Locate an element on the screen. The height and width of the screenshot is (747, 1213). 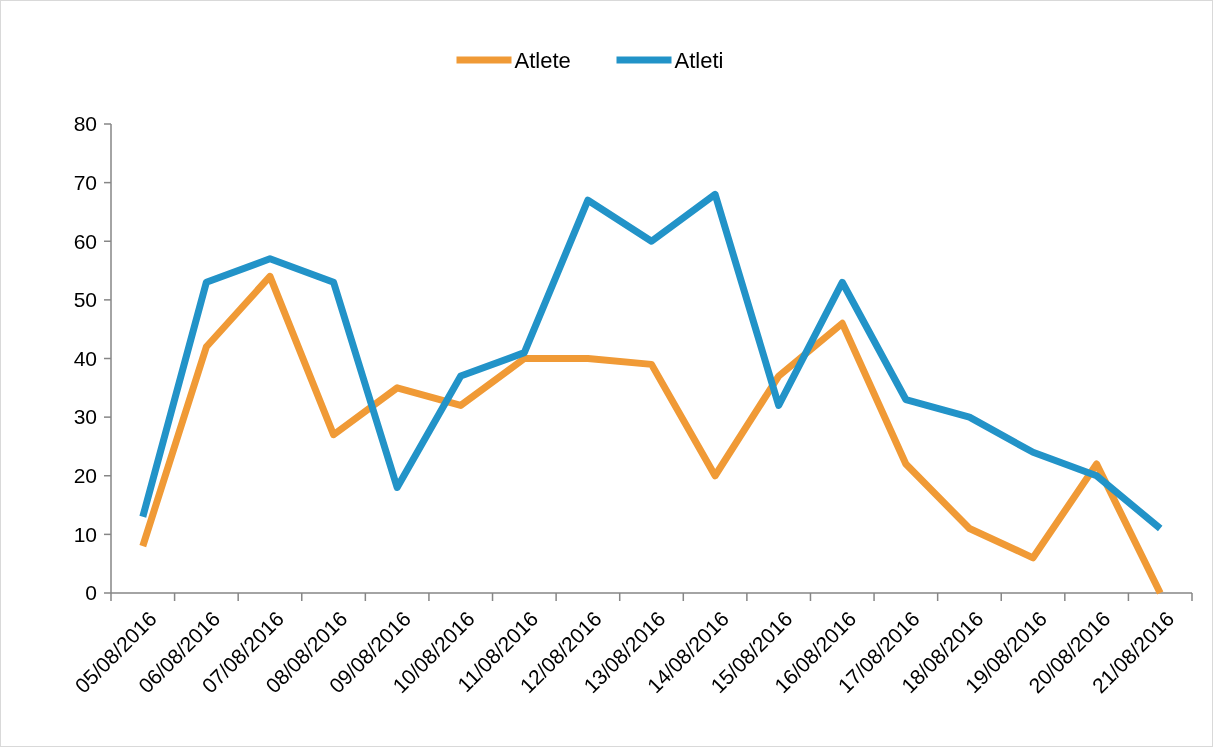
y-tick-label: 70 is located at coordinates (85, 182).